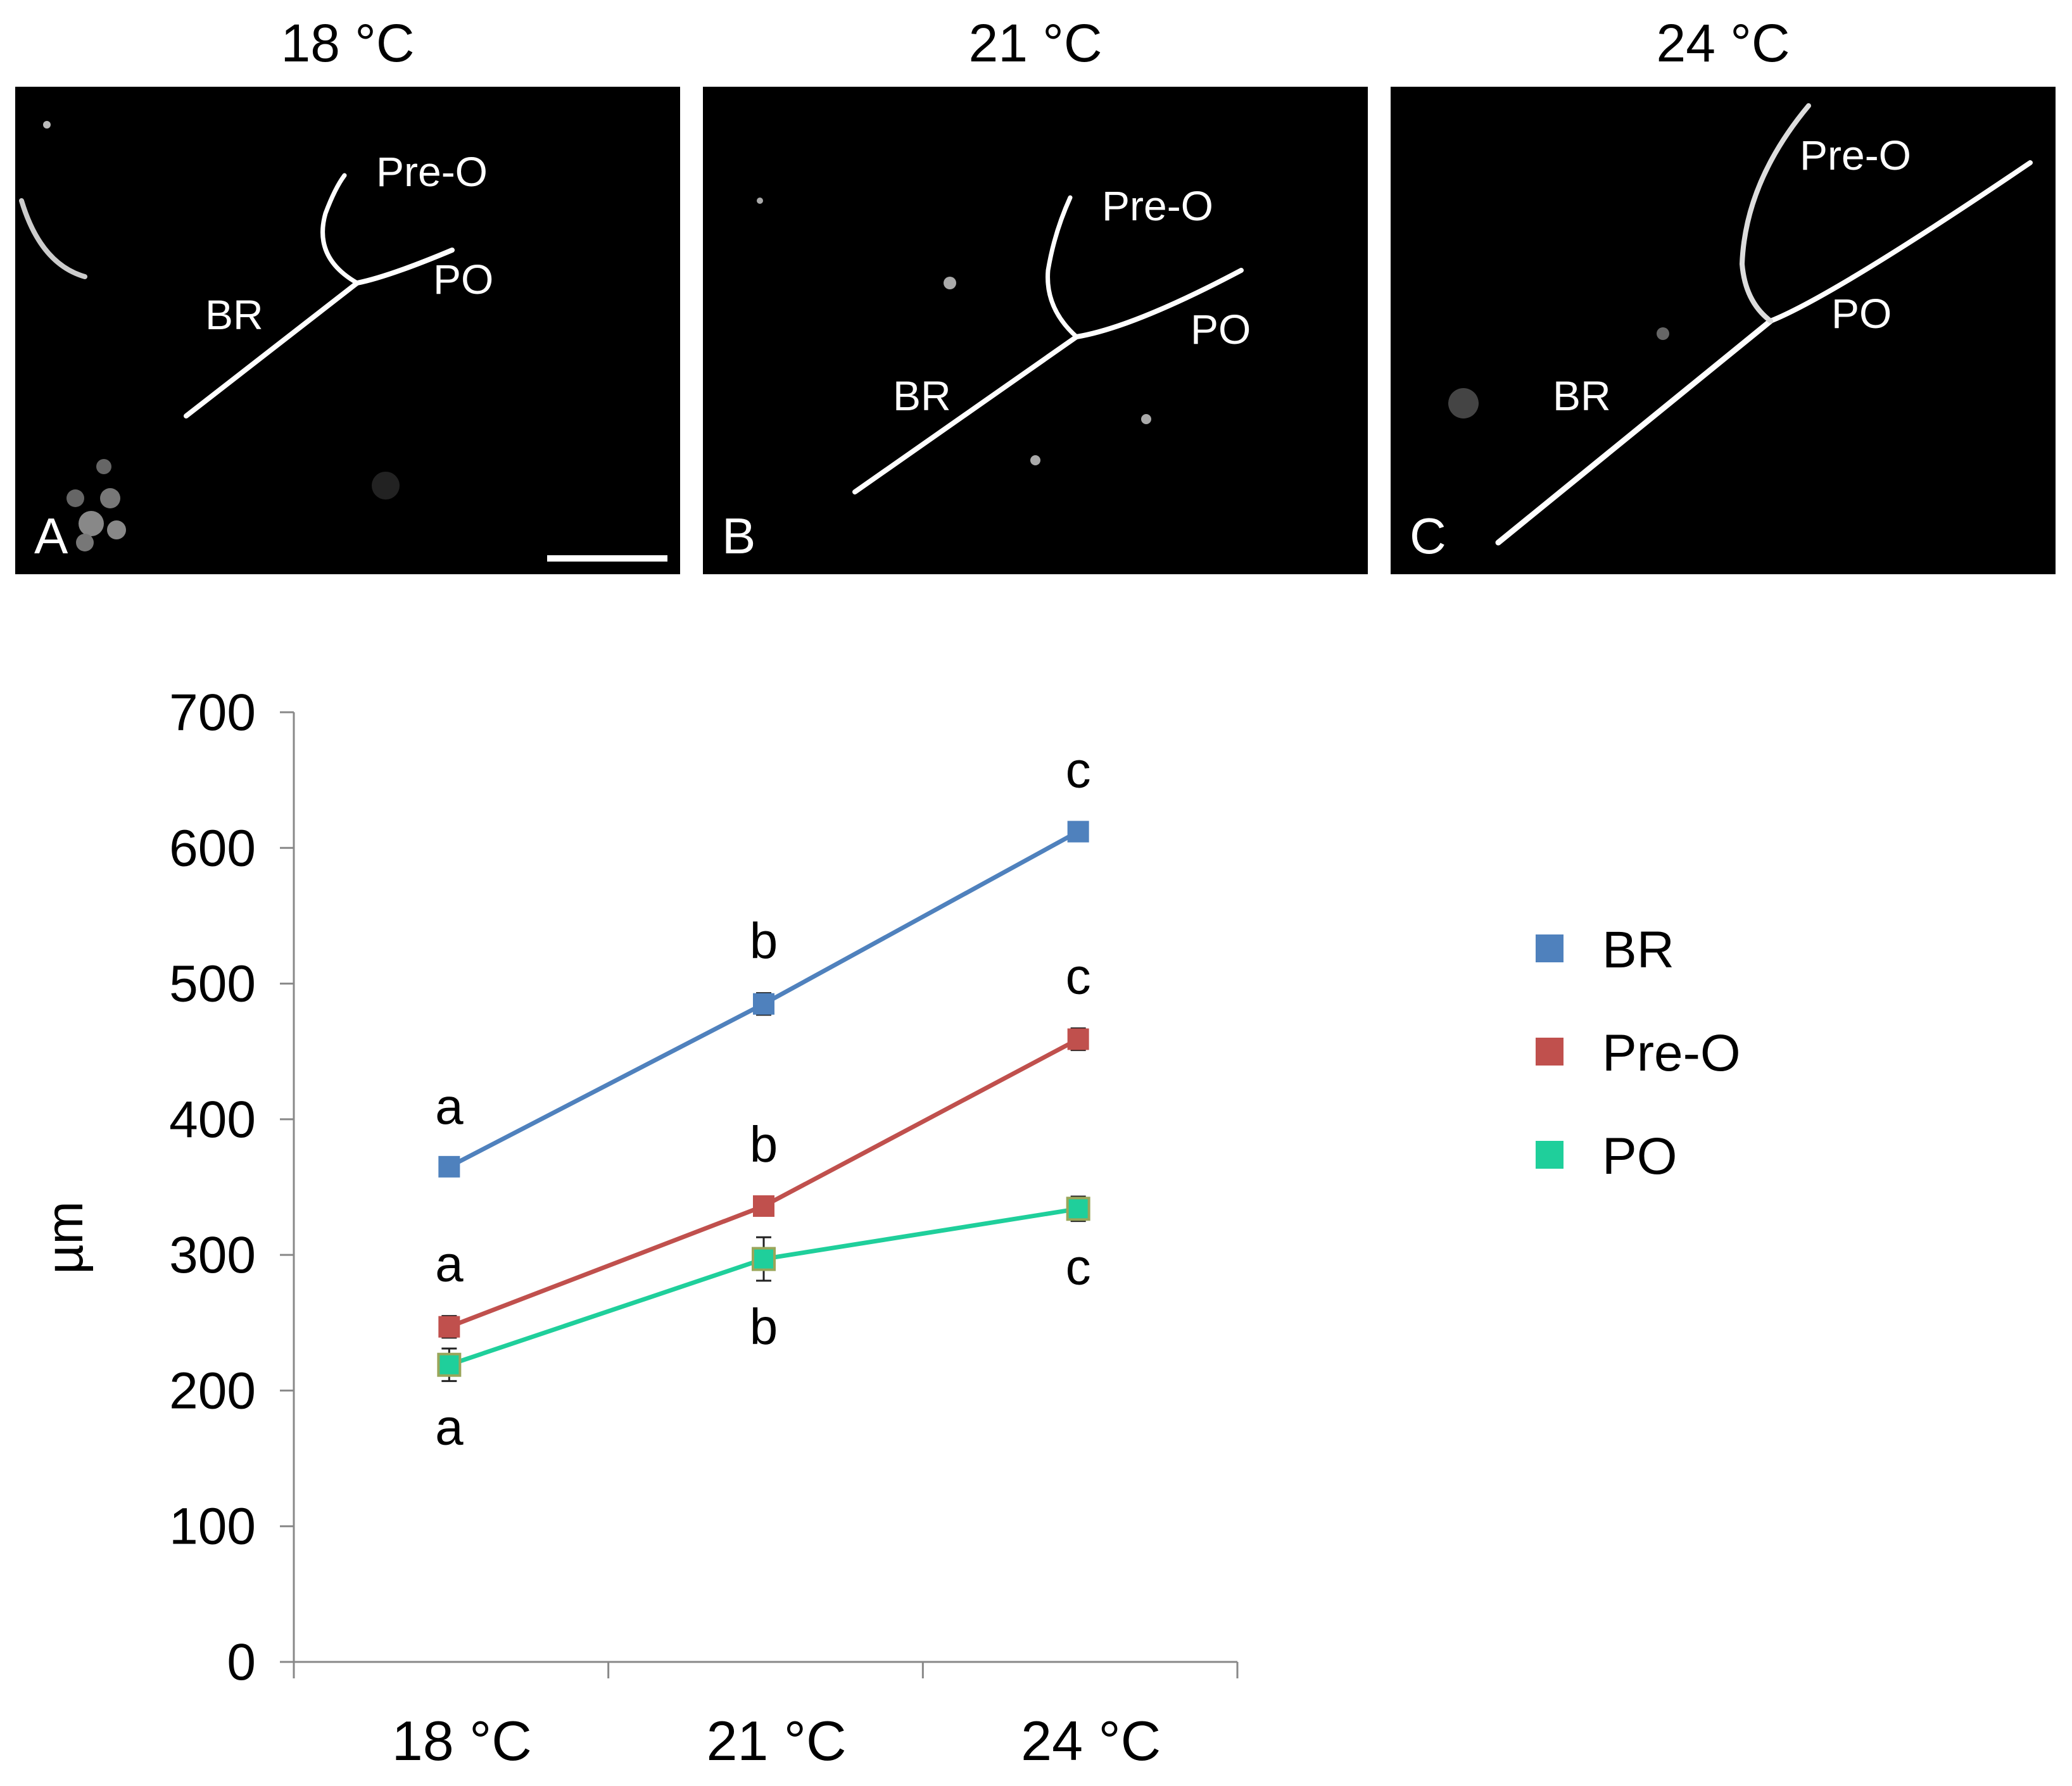 The width and height of the screenshot is (2072, 1786). What do you see at coordinates (212, 1527) in the screenshot?
I see `y-tick-label: 100` at bounding box center [212, 1527].